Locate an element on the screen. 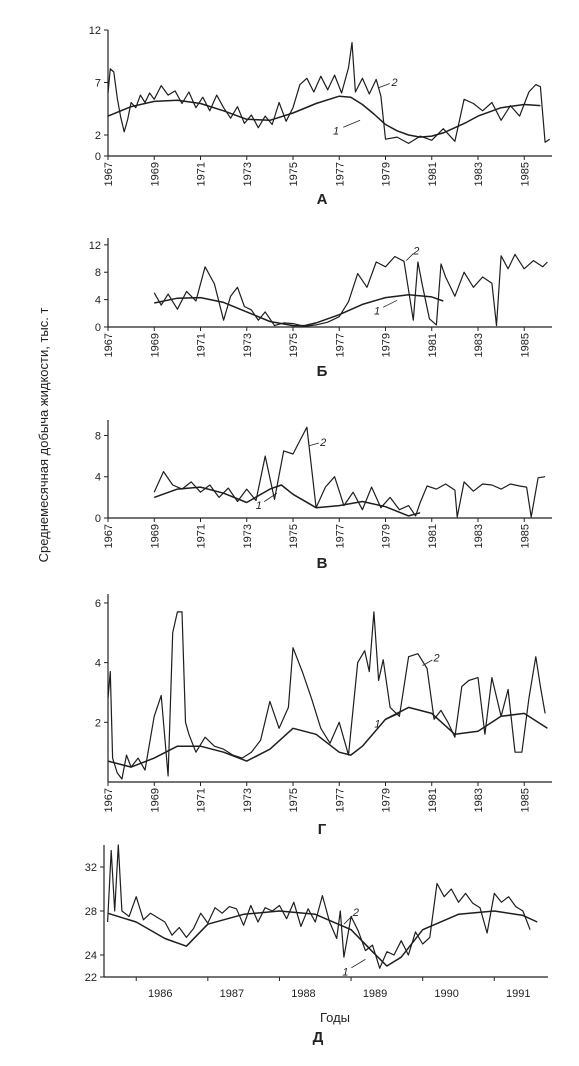  y-tick-label: 32 is located at coordinates (91, 868).